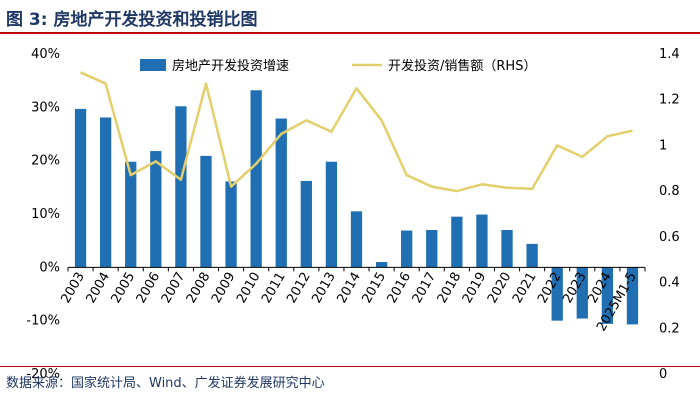  Describe the element at coordinates (475, 288) in the screenshot. I see `x-tick-label: 2019` at that location.